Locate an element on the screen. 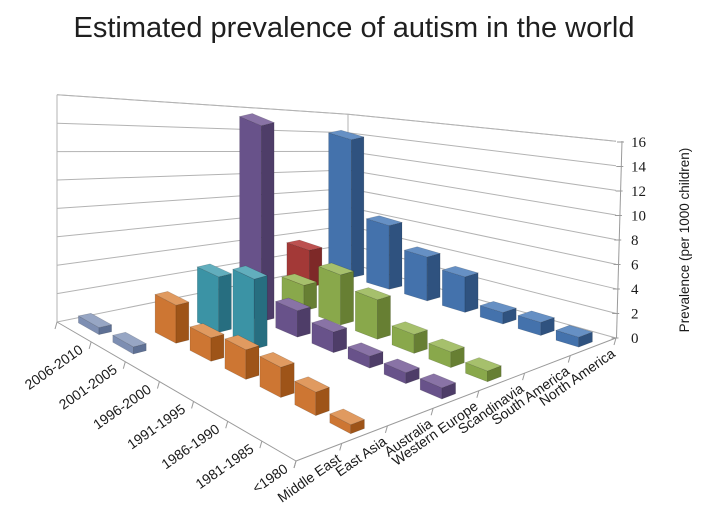  bar-North-America-1991-1995 is located at coordinates (460, 289).